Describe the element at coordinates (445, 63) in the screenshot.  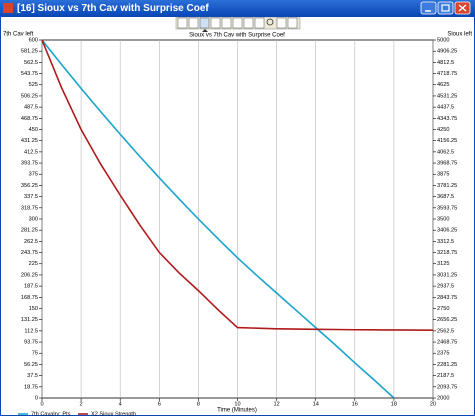
I see `y2-tick-label: 4812.5` at that location.